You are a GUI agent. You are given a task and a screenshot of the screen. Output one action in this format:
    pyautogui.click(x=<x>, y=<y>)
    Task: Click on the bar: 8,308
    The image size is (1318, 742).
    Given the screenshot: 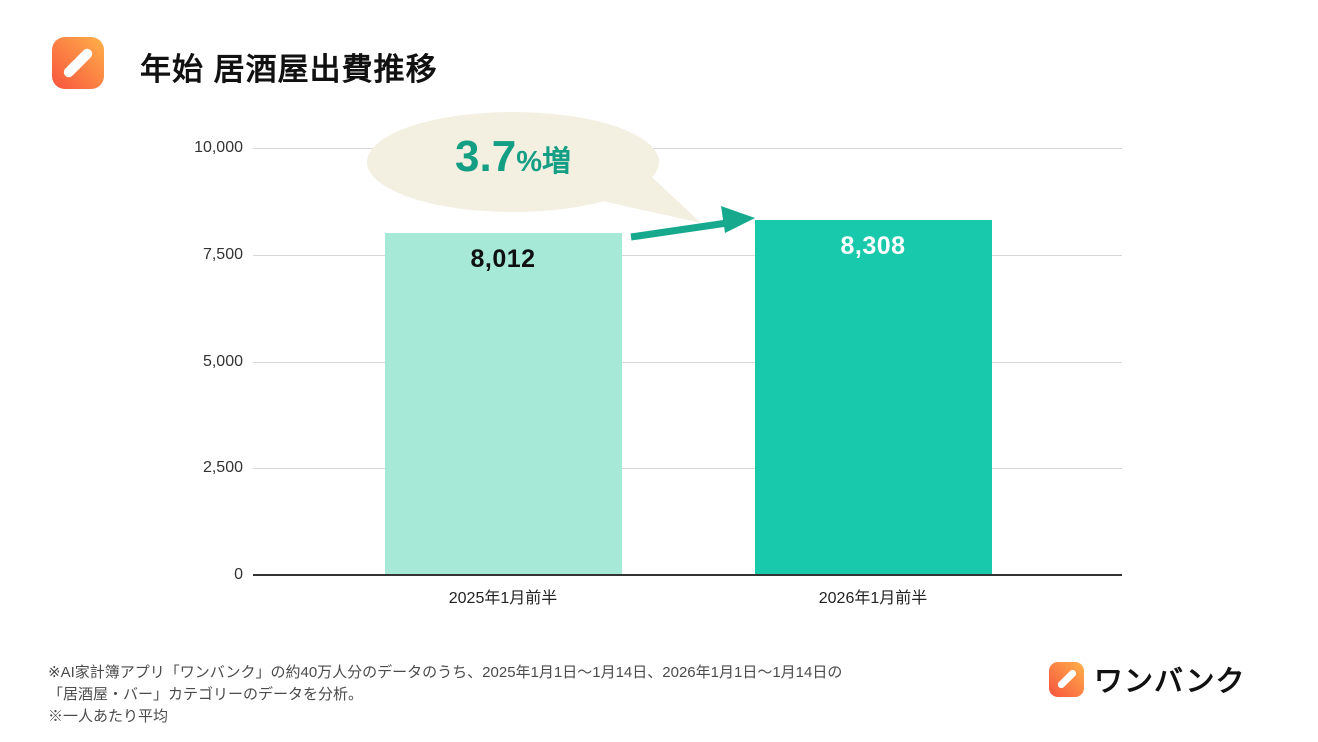 What is the action you would take?
    pyautogui.click(x=873, y=397)
    